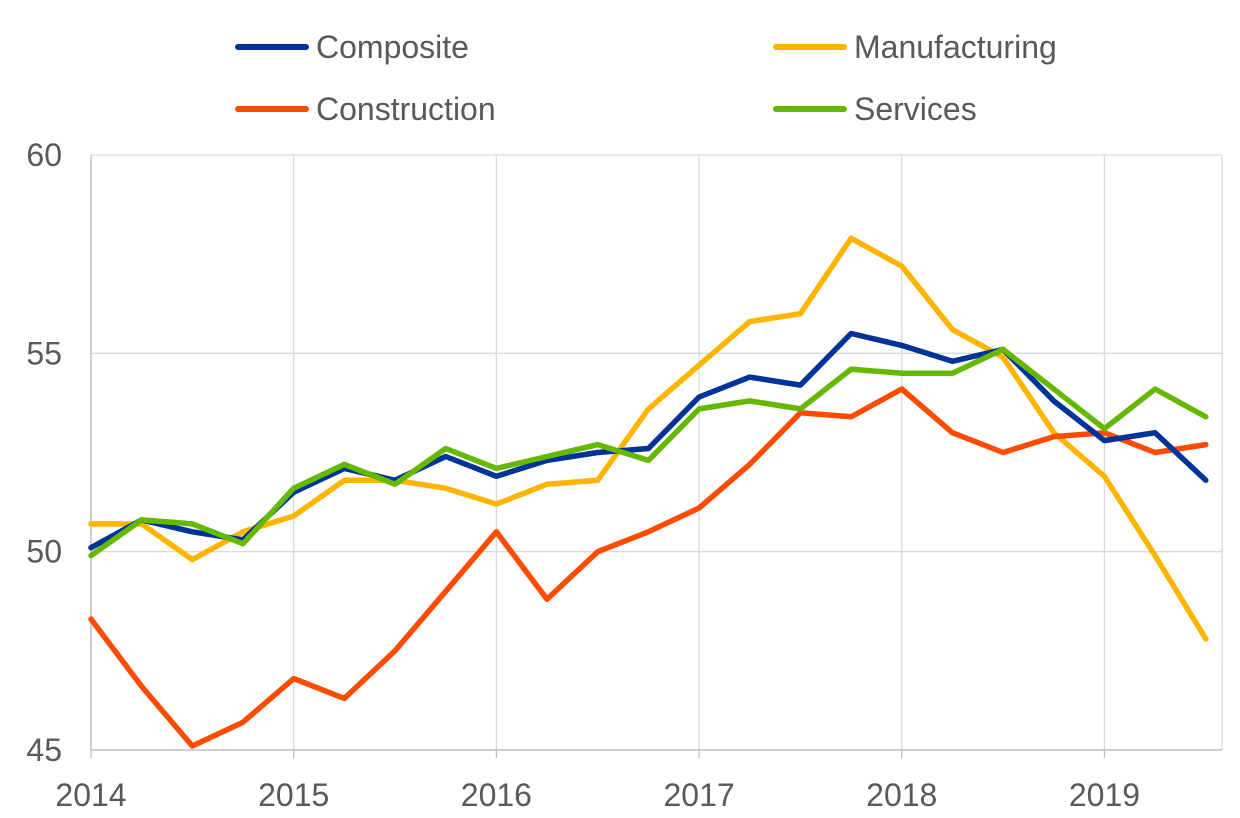  What do you see at coordinates (496, 795) in the screenshot?
I see `x-tick-label: 2016` at bounding box center [496, 795].